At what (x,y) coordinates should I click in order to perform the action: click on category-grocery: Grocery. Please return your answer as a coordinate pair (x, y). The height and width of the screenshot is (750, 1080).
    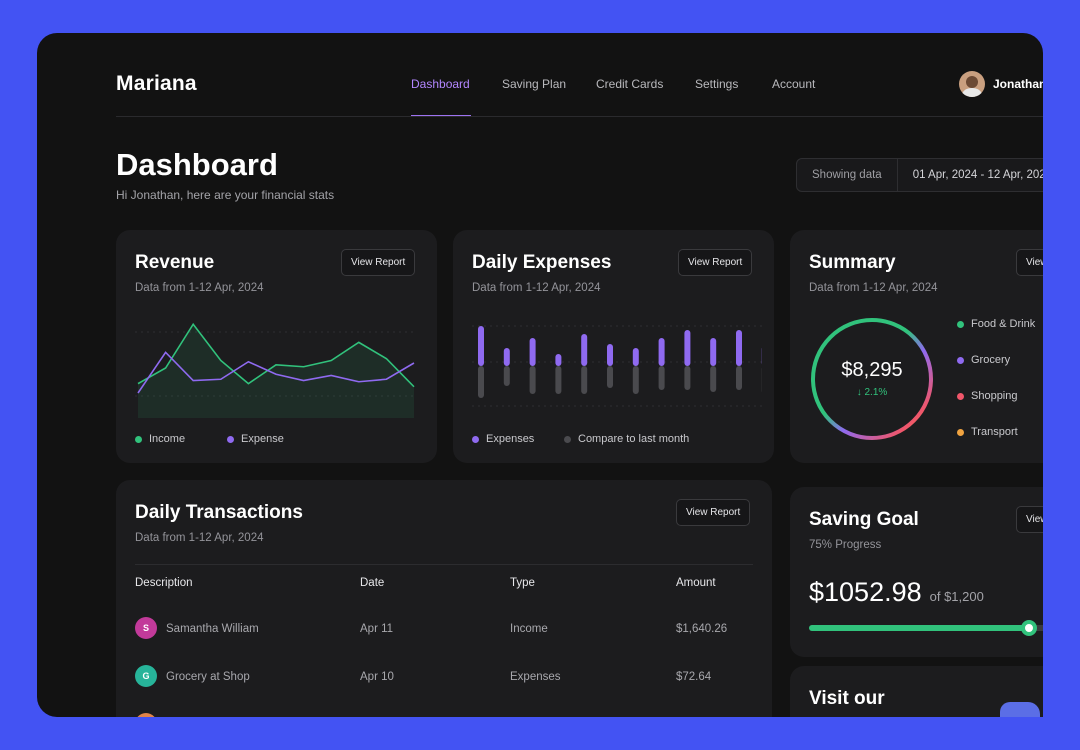
    Looking at the image, I should click on (983, 360).